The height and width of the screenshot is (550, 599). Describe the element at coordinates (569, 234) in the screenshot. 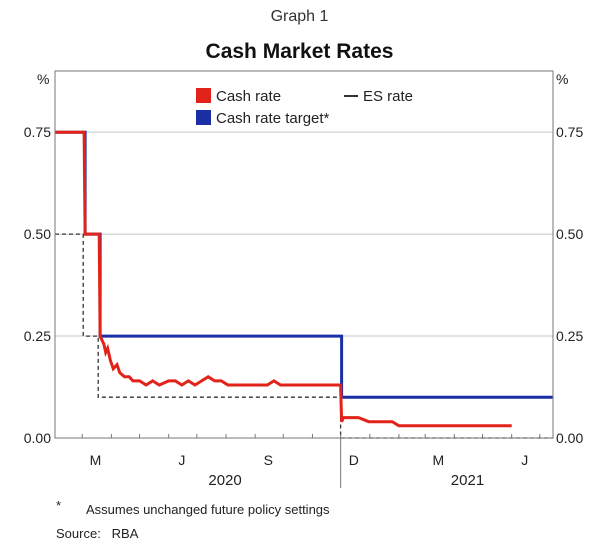

I see `y-tick-label-right: 0.50` at that location.